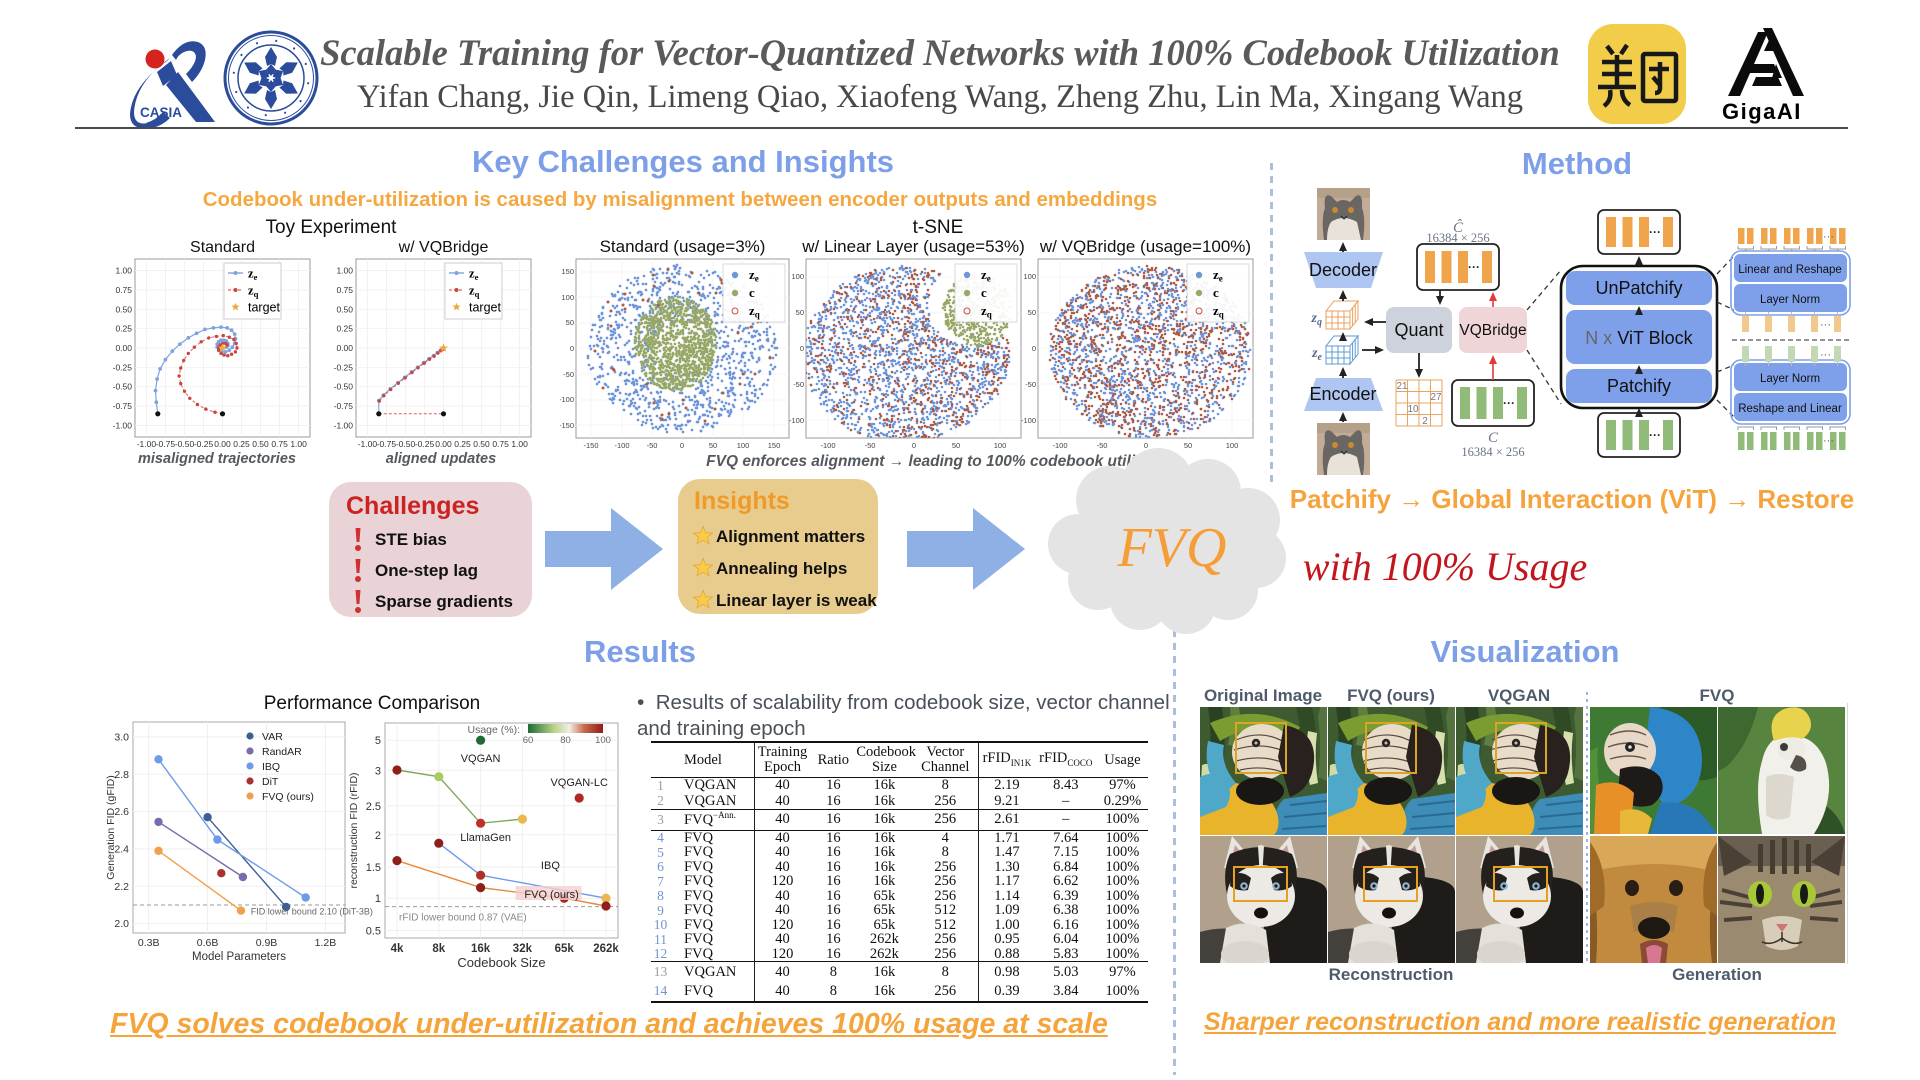  Describe the element at coordinates (443, 248) in the screenshot. I see `svg-text: w/ VQBridge` at that location.